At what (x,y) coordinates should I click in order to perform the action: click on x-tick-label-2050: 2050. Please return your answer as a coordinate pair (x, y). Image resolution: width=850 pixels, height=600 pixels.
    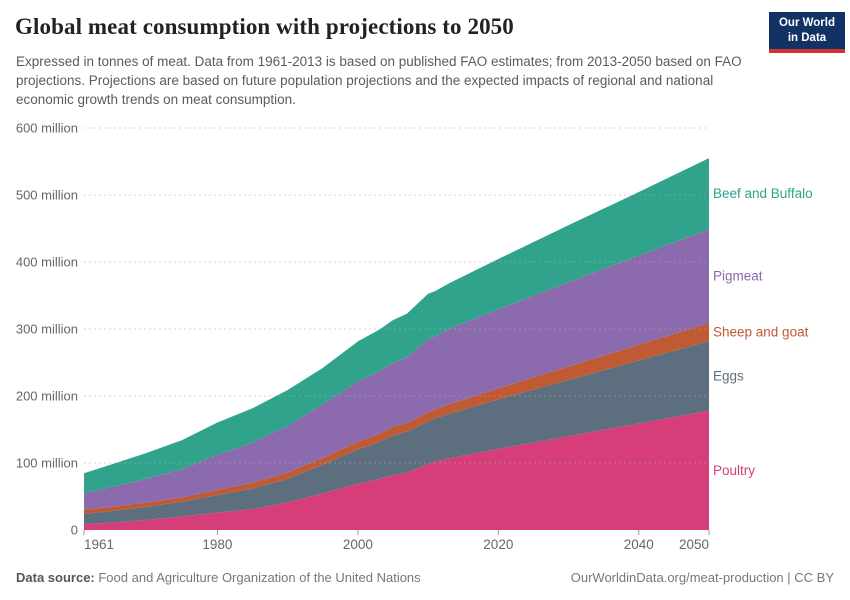
    Looking at the image, I should click on (694, 544).